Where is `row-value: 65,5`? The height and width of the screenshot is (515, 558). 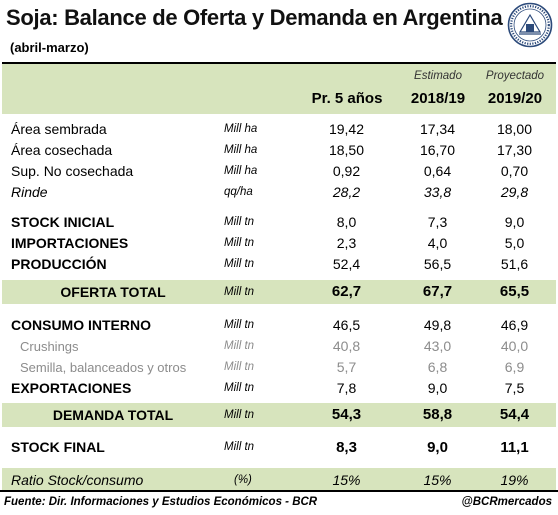
row-value: 65,5 is located at coordinates (514, 291).